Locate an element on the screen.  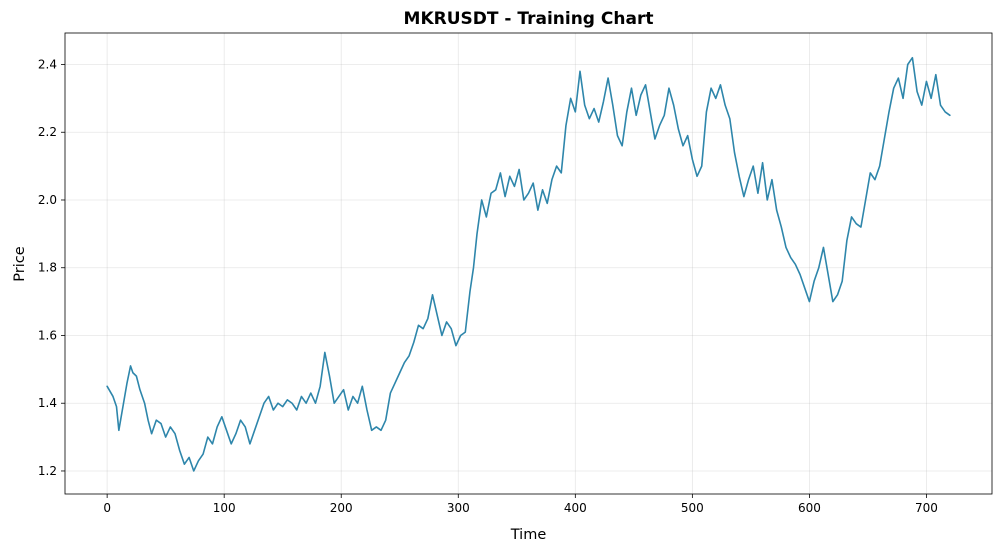
x-tick-label: 500 is located at coordinates (692, 508).